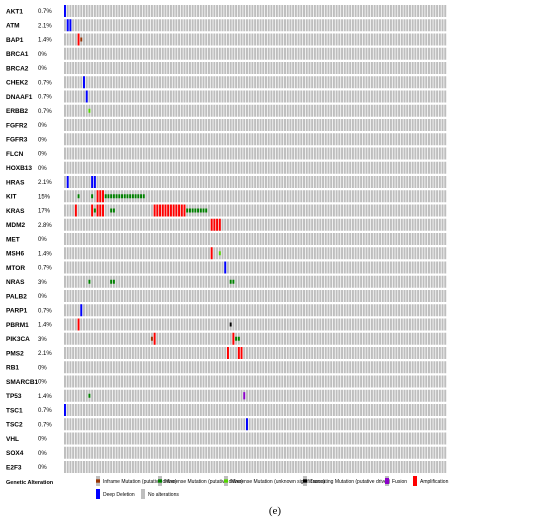  I want to click on gene-pct-erbb2: 0.7%, so click(45, 112).